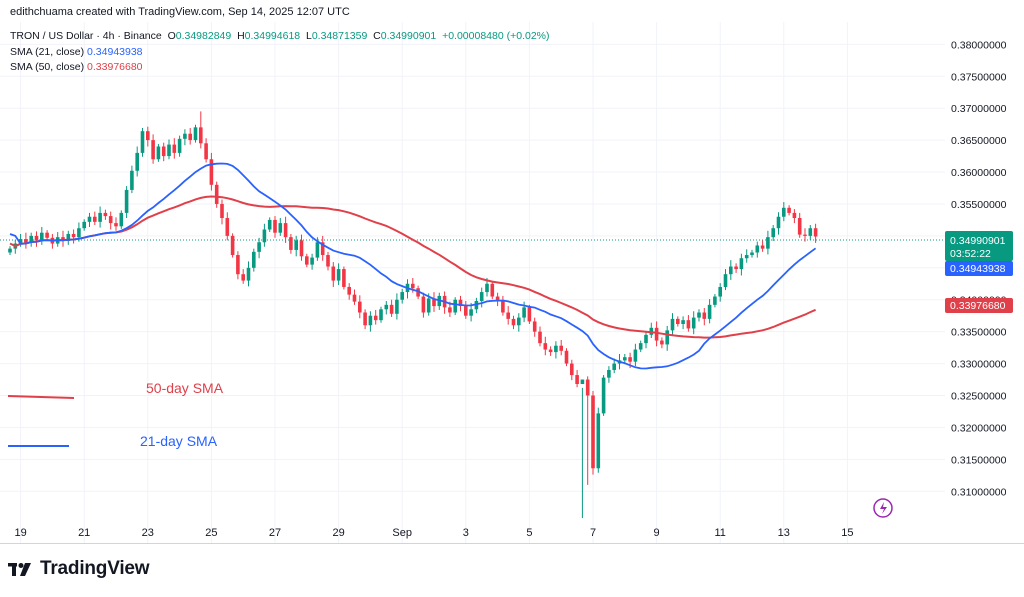 This screenshot has width=1024, height=597. What do you see at coordinates (211, 533) in the screenshot?
I see `x-tick-label: 25` at bounding box center [211, 533].